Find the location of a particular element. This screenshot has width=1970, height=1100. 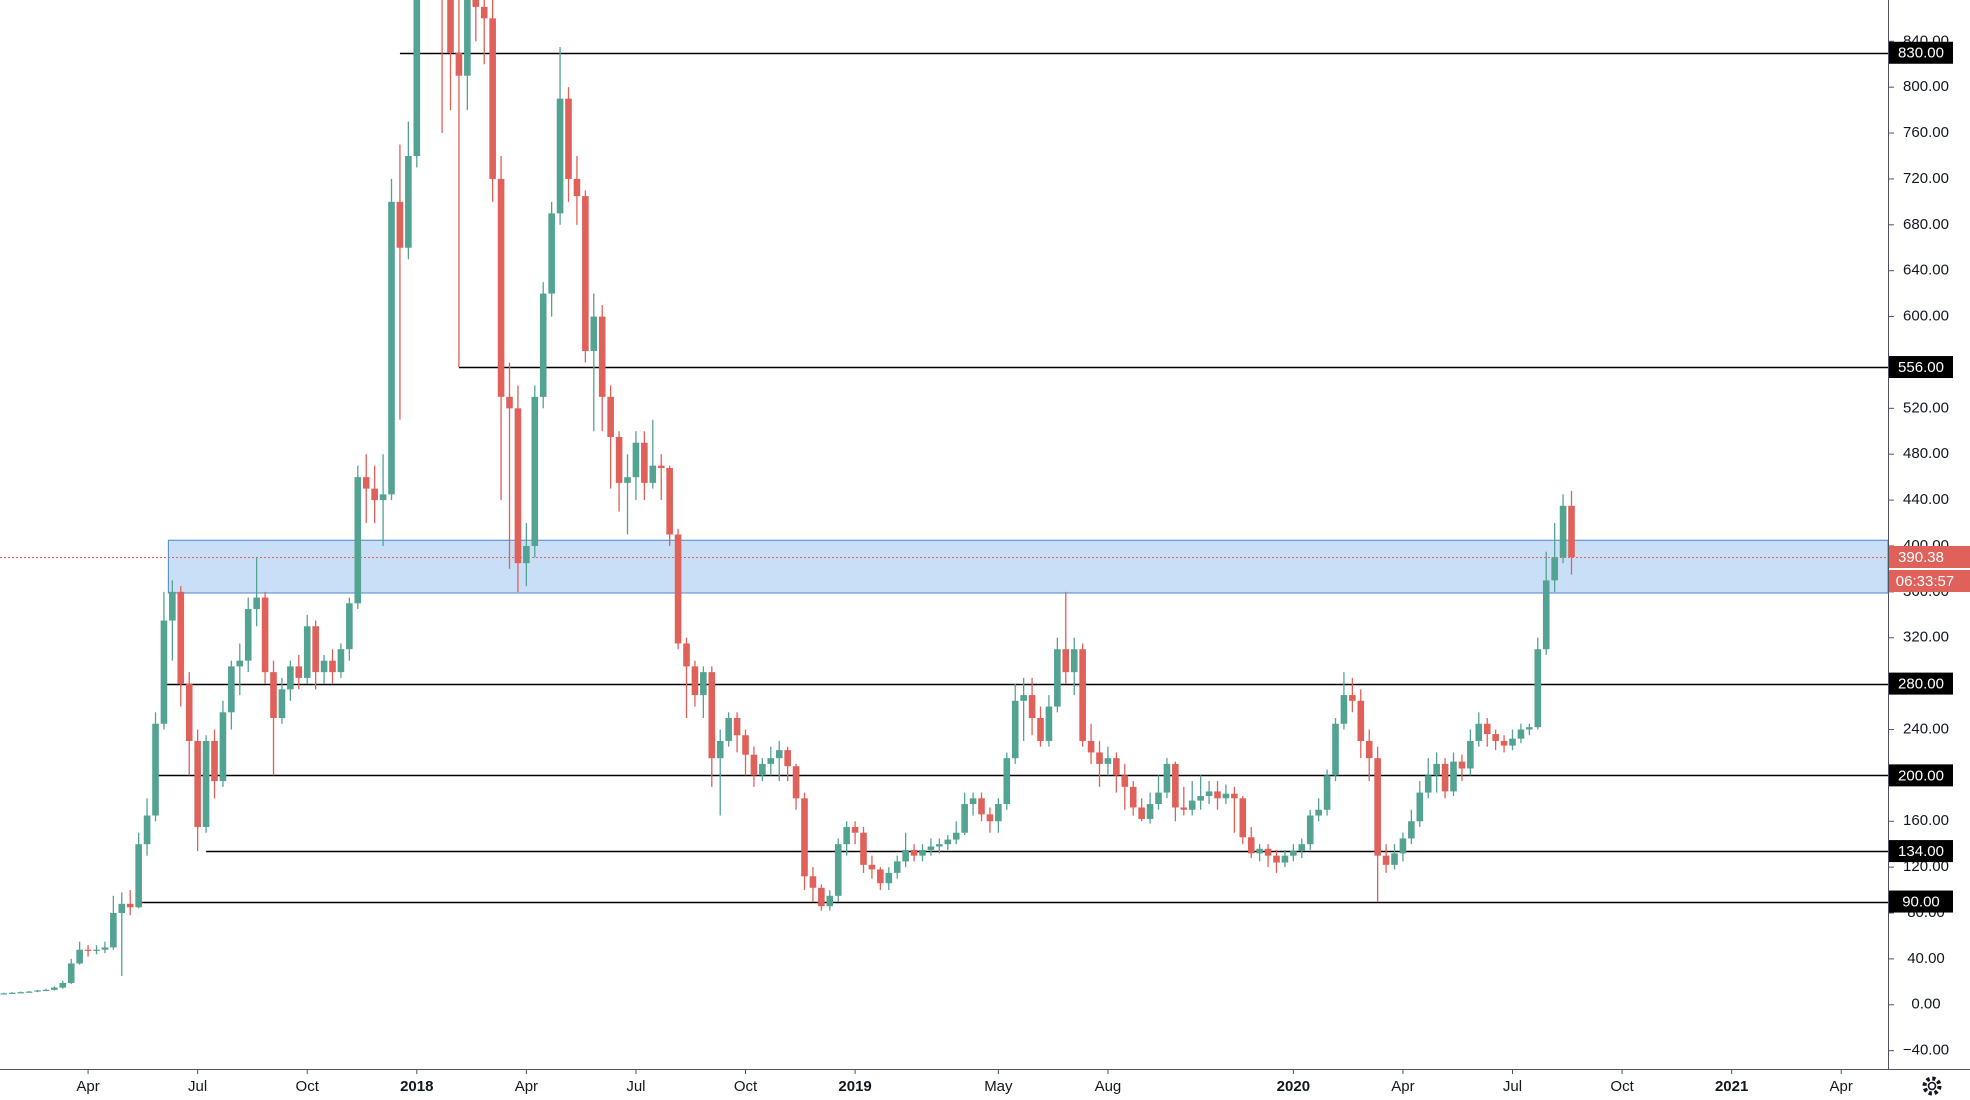

countdown-box is located at coordinates (1929, 581).